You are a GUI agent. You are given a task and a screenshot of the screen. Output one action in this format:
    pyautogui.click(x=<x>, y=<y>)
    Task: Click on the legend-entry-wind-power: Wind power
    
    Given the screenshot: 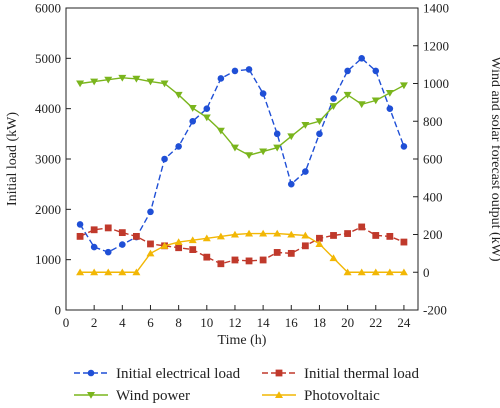 What is the action you would take?
    pyautogui.click(x=132, y=396)
    